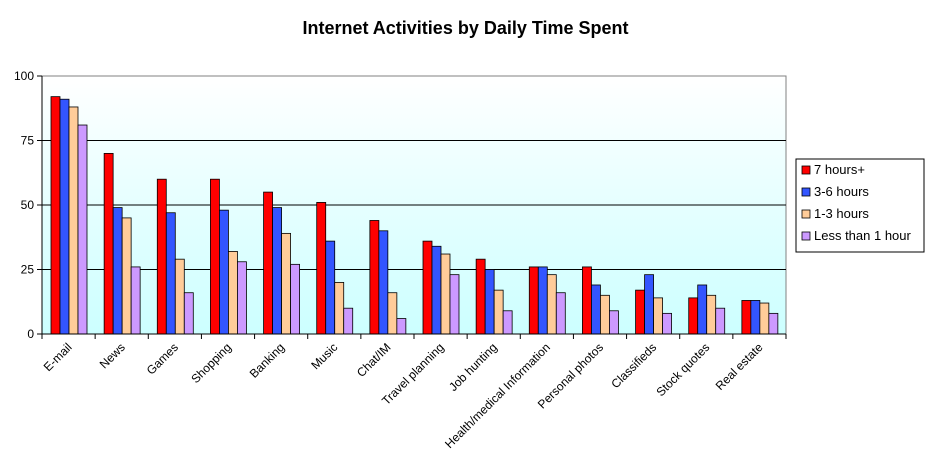 Image resolution: width=931 pixels, height=469 pixels. Describe the element at coordinates (374, 360) in the screenshot. I see `x-tick-label: Chat/IM` at that location.